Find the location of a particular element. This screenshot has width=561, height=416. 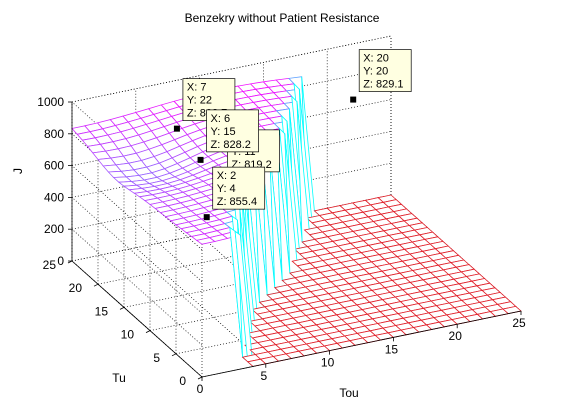

datatip-text: Z: 855.4 is located at coordinates (237, 202).